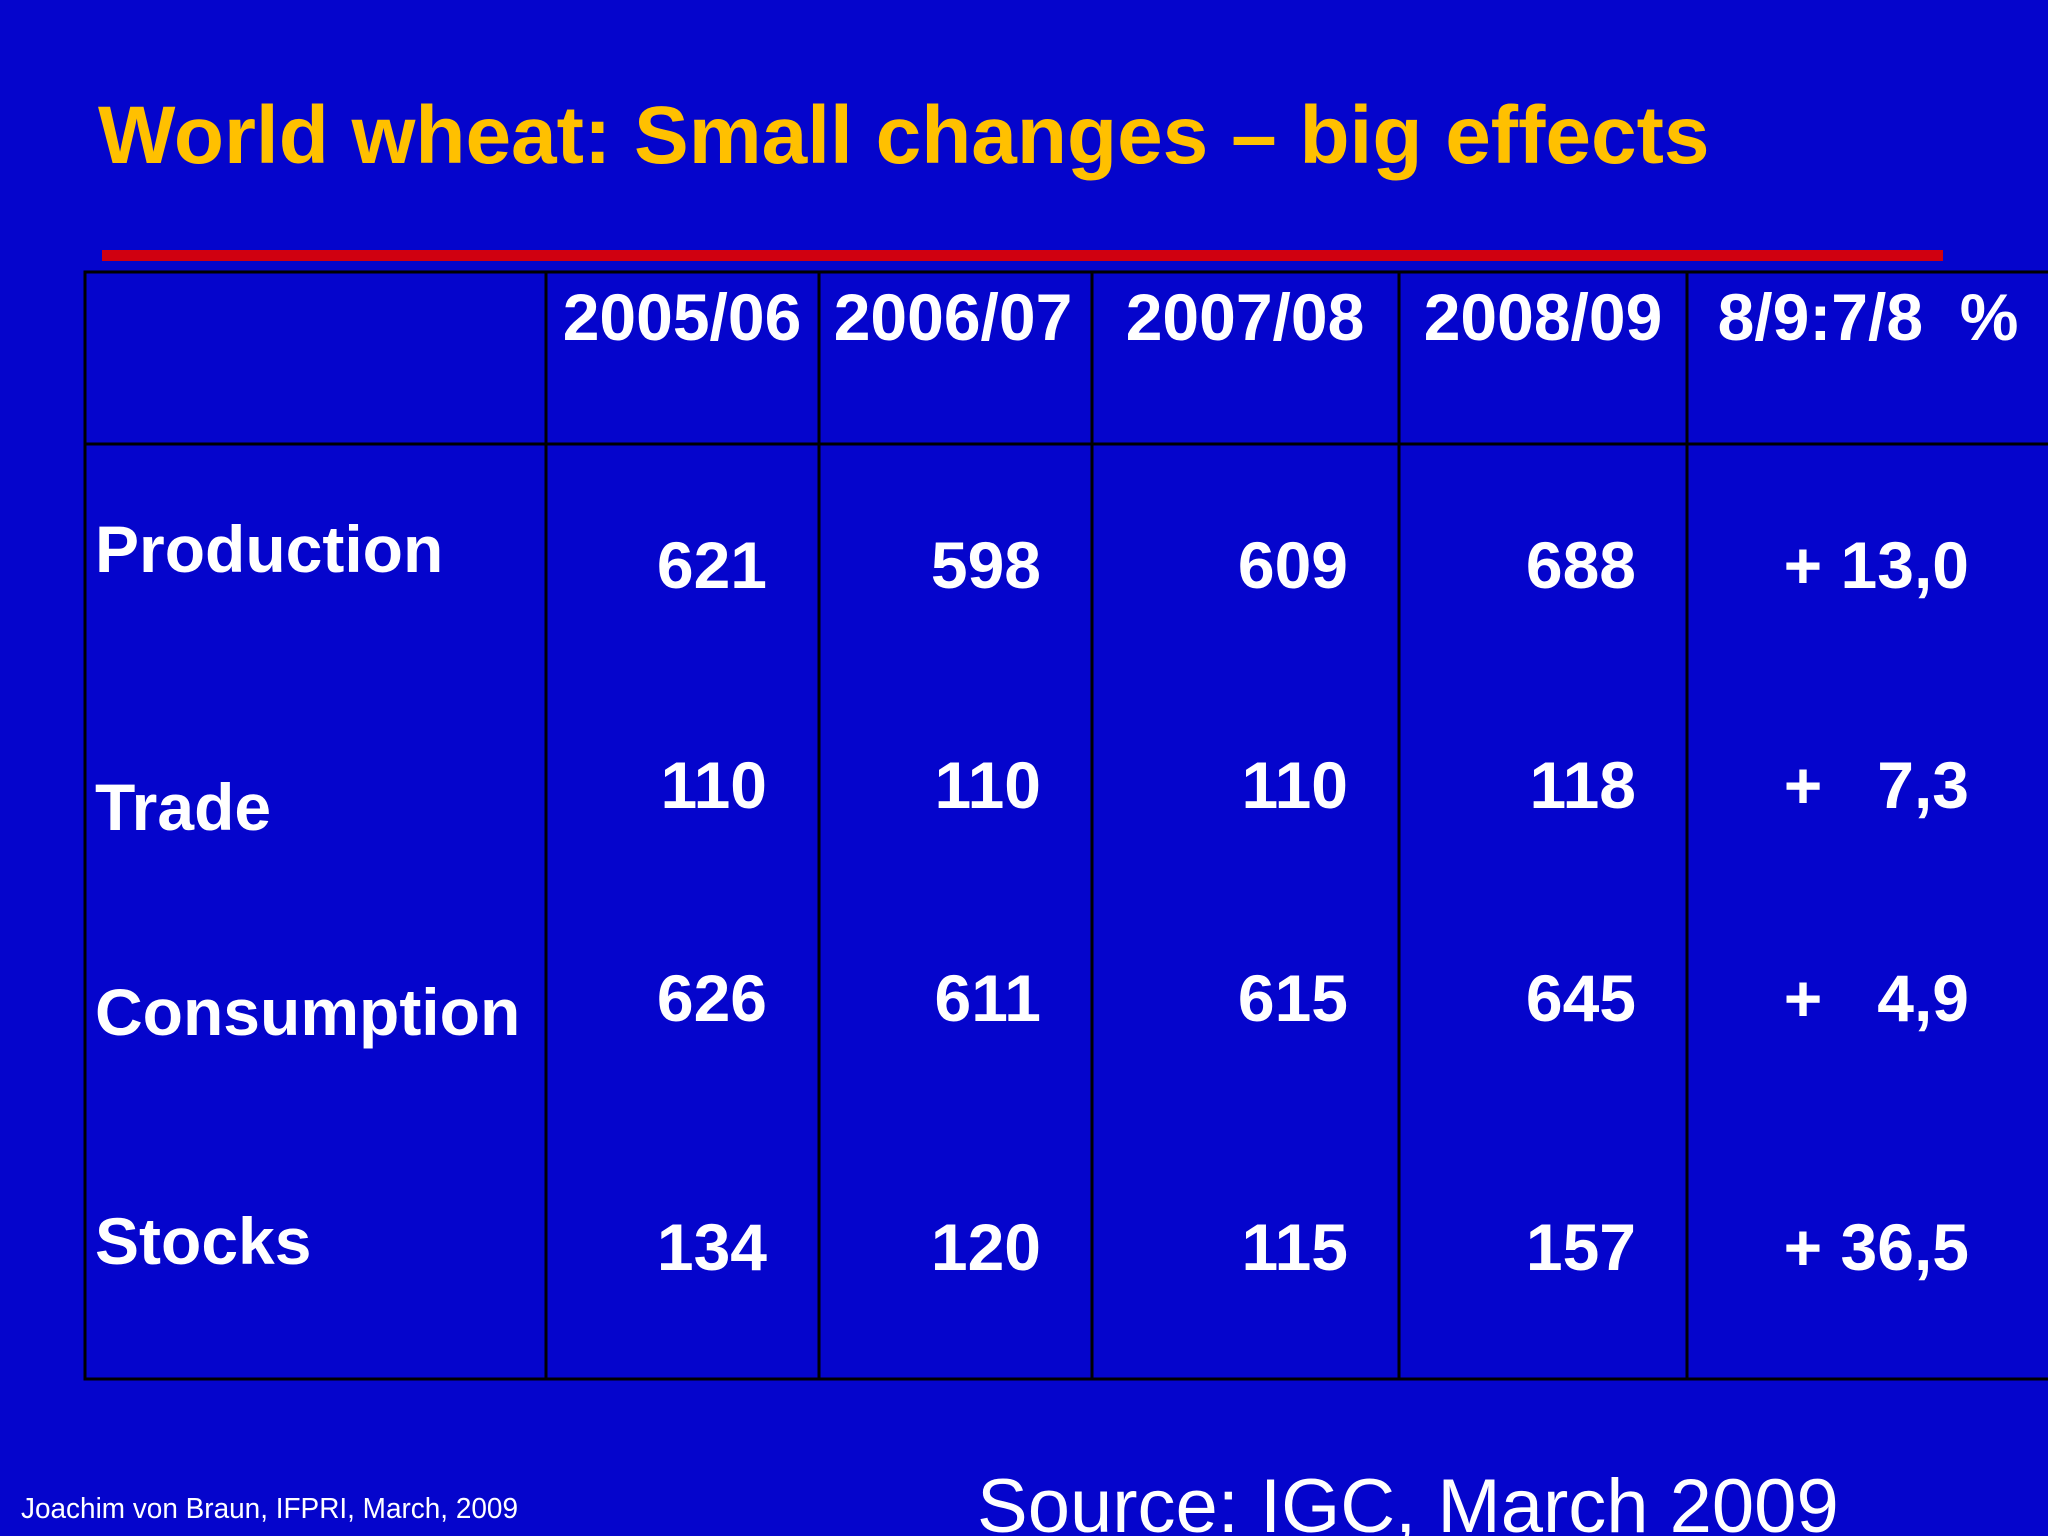 Image resolution: width=2048 pixels, height=1536 pixels. I want to click on cell-value: + 13,0, so click(1876, 565).